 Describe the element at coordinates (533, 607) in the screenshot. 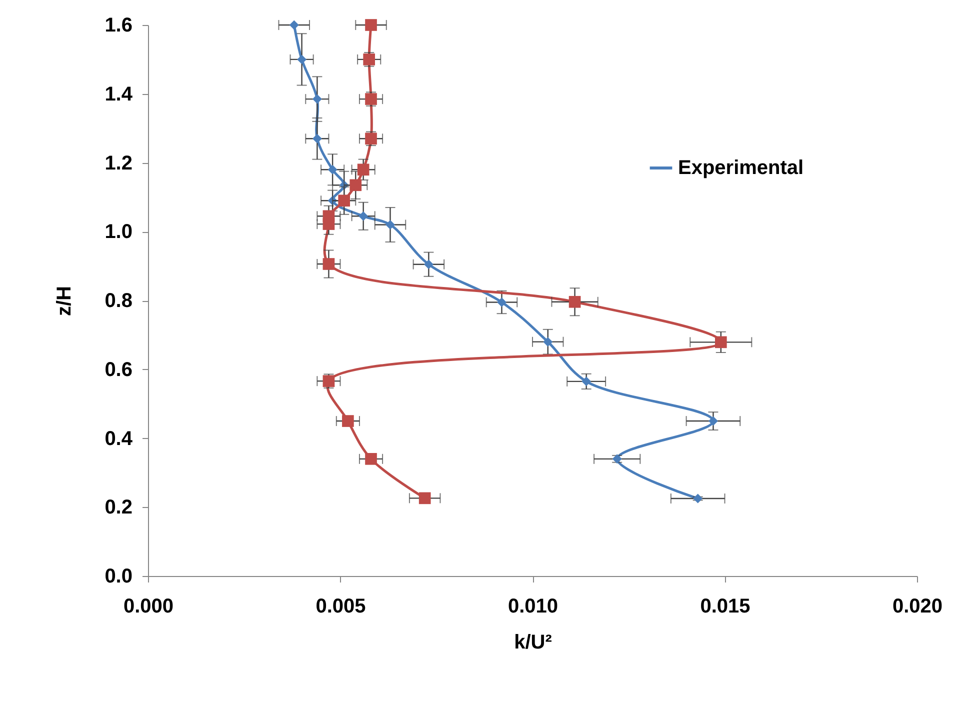

I see `x-tick-label: 0.010` at that location.